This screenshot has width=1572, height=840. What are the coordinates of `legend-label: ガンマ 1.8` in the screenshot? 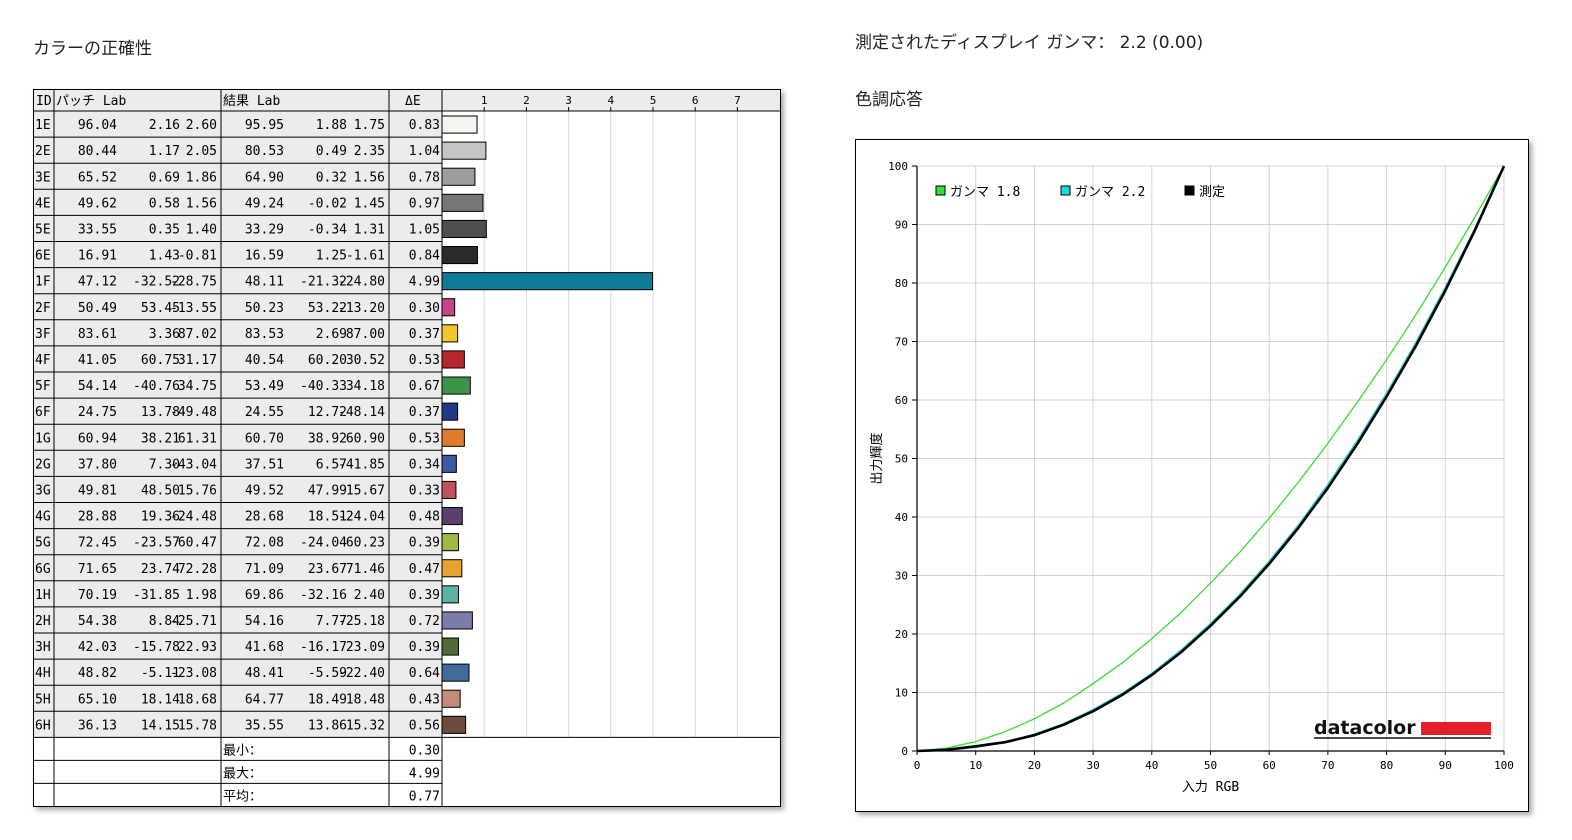 It's located at (985, 192).